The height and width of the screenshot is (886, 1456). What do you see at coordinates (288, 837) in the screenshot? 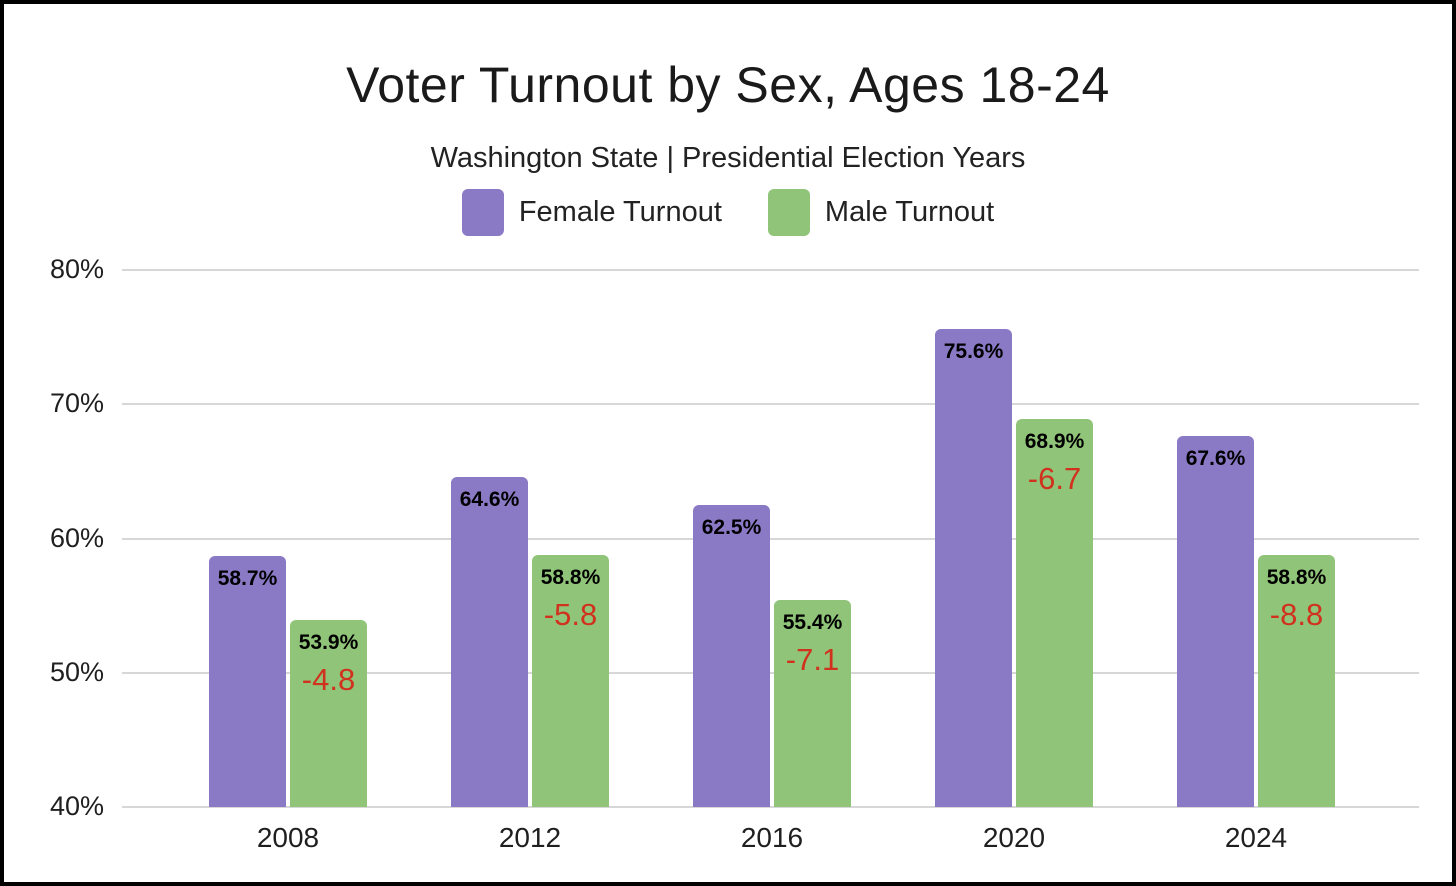
I see `xtick-label-2008: 2008` at bounding box center [288, 837].